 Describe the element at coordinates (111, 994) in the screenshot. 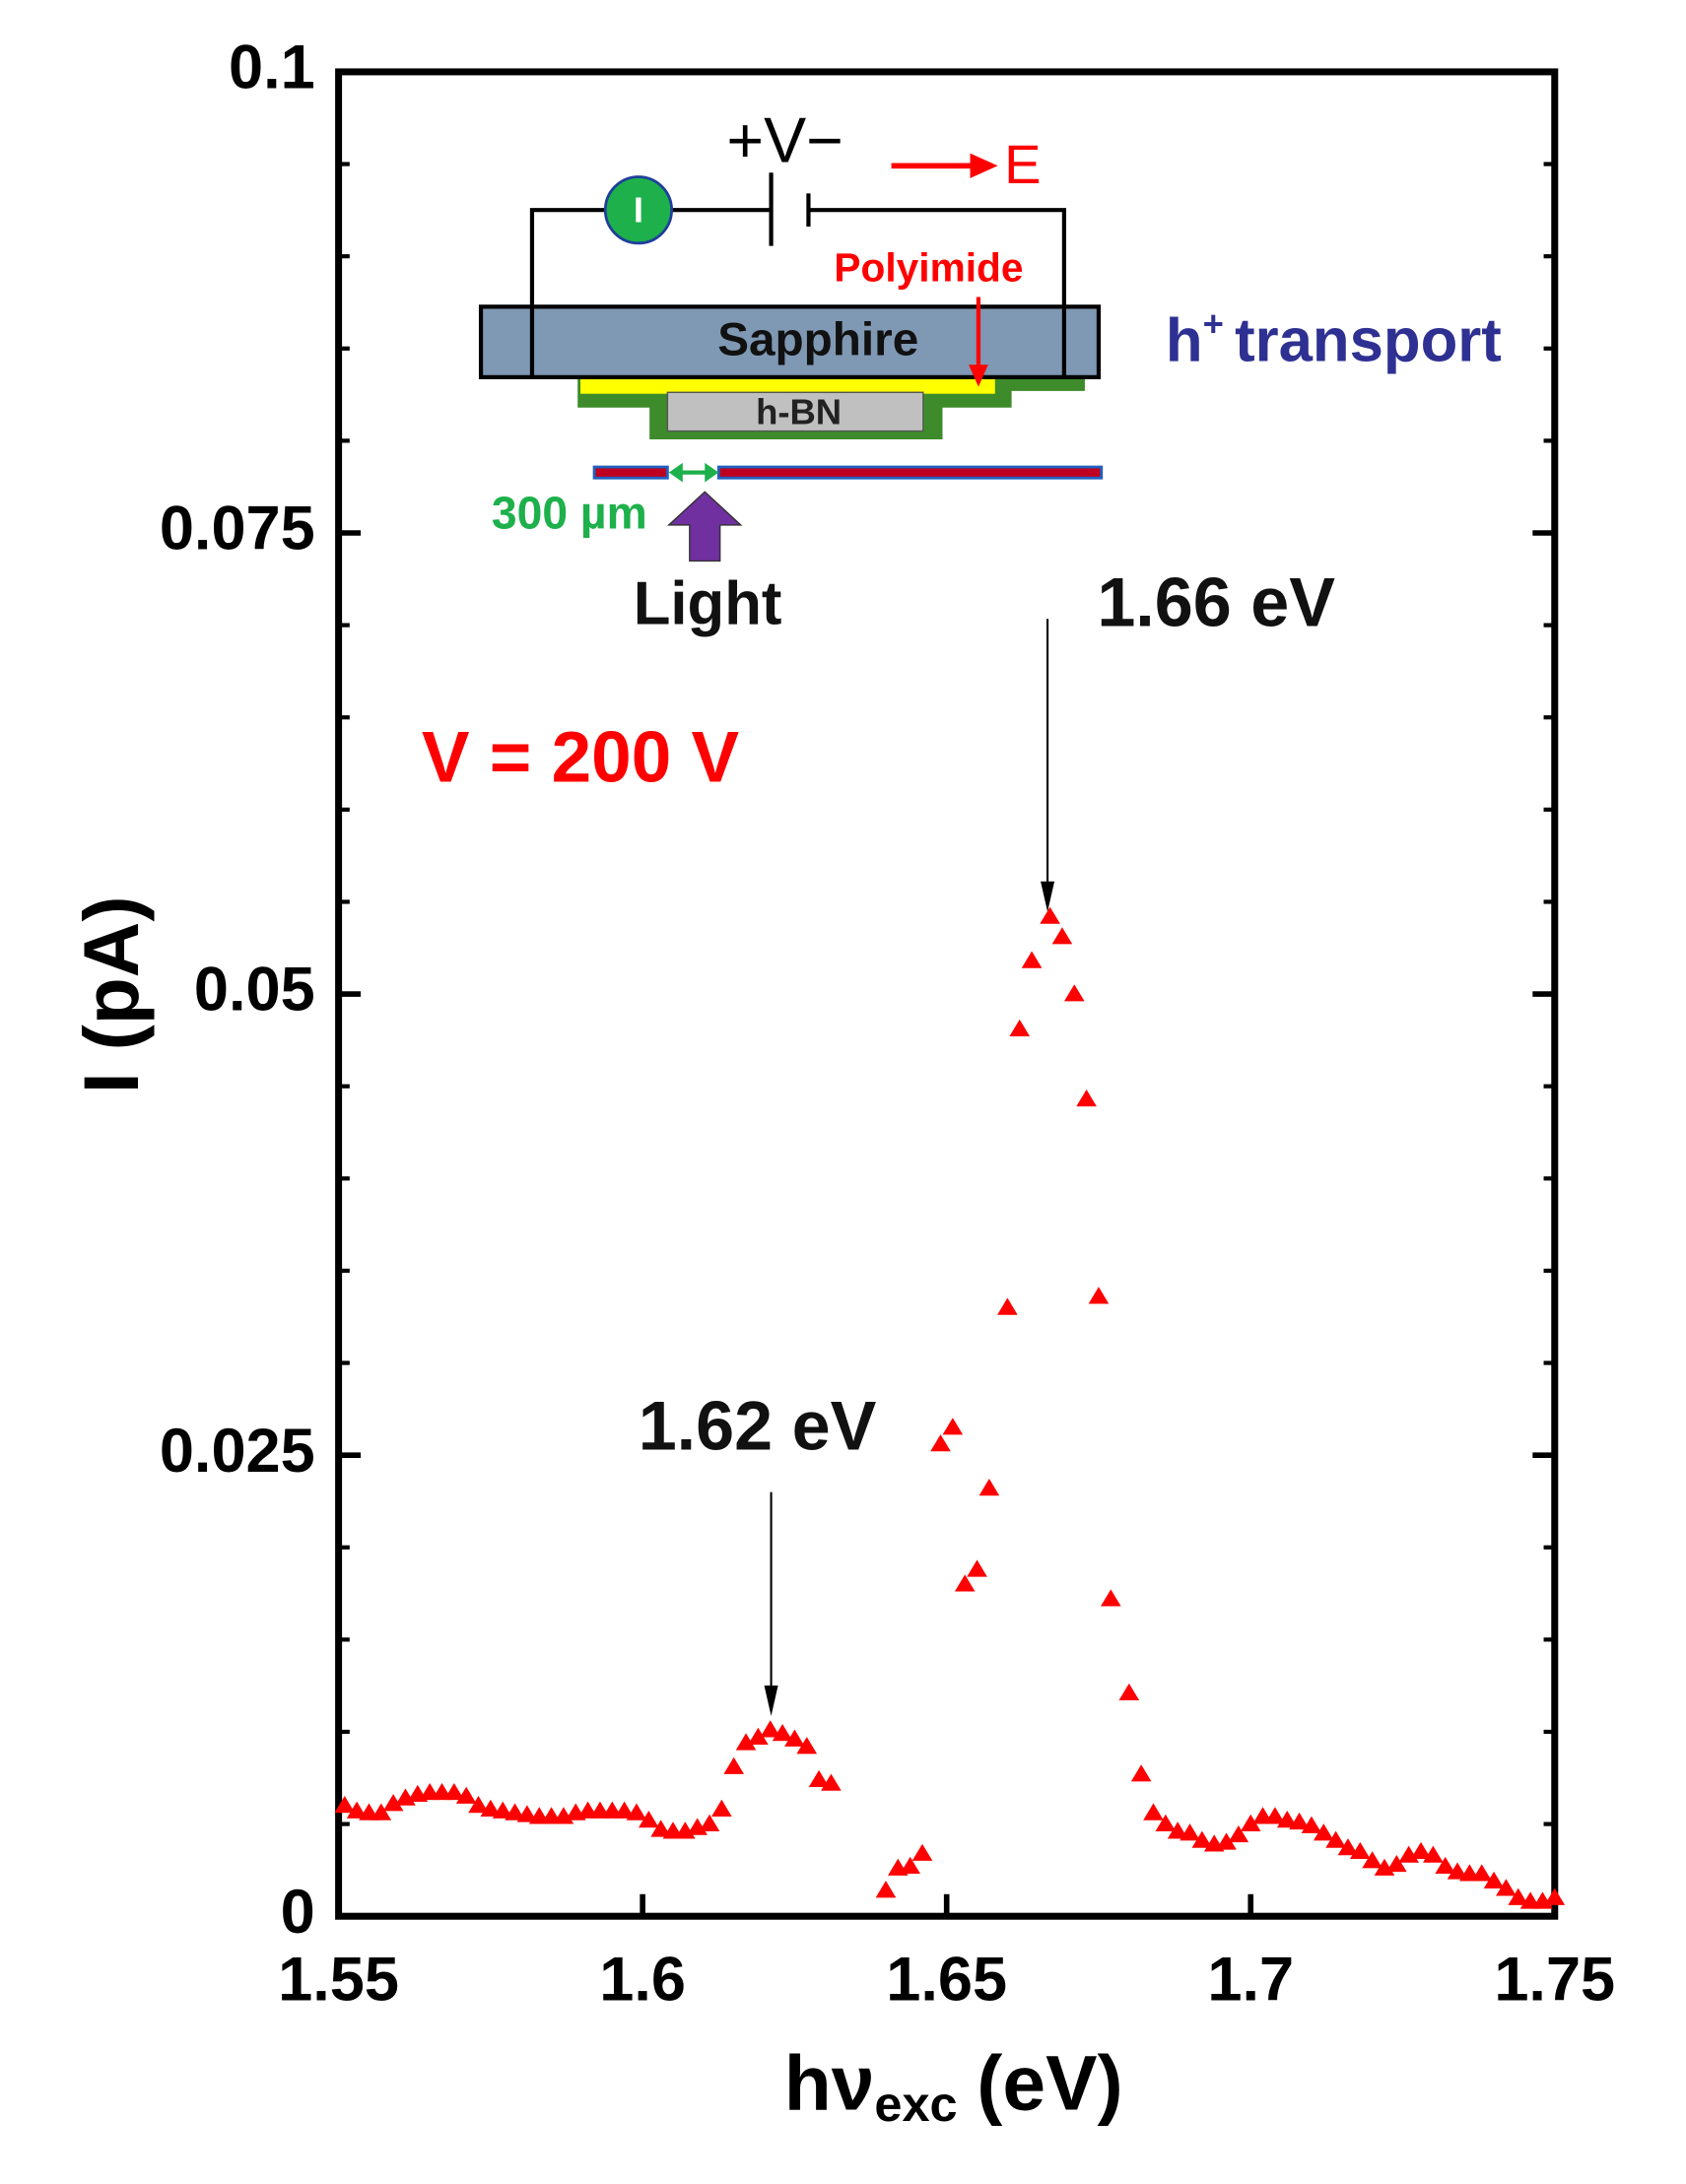

I see `y-axis-label: I (pA)` at that location.